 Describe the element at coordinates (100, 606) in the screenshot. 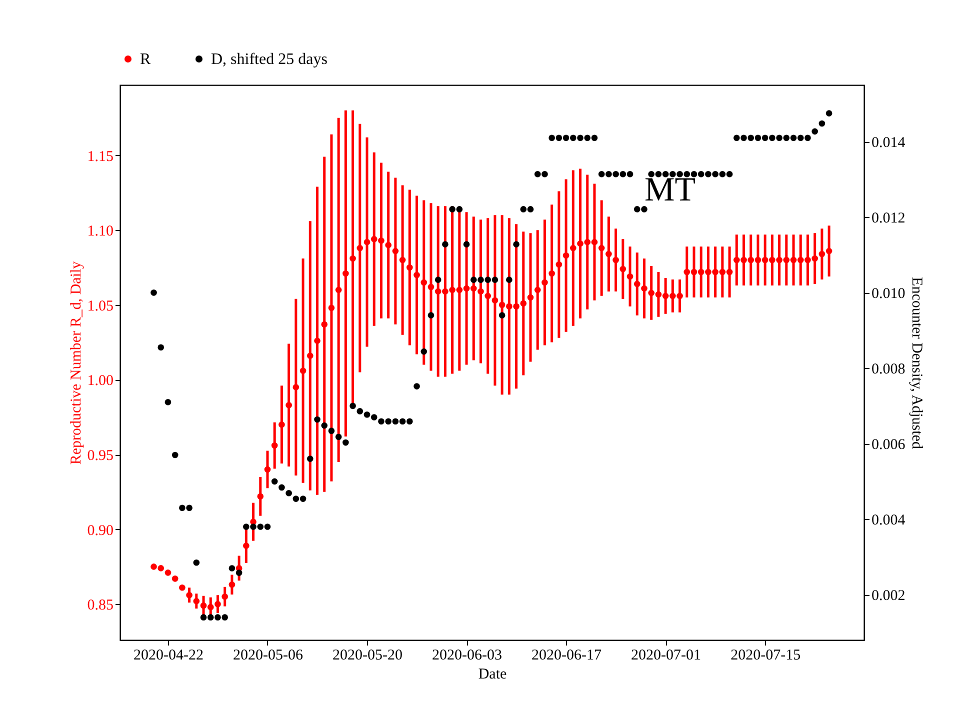

I see `y-tick-label: 0.85` at that location.